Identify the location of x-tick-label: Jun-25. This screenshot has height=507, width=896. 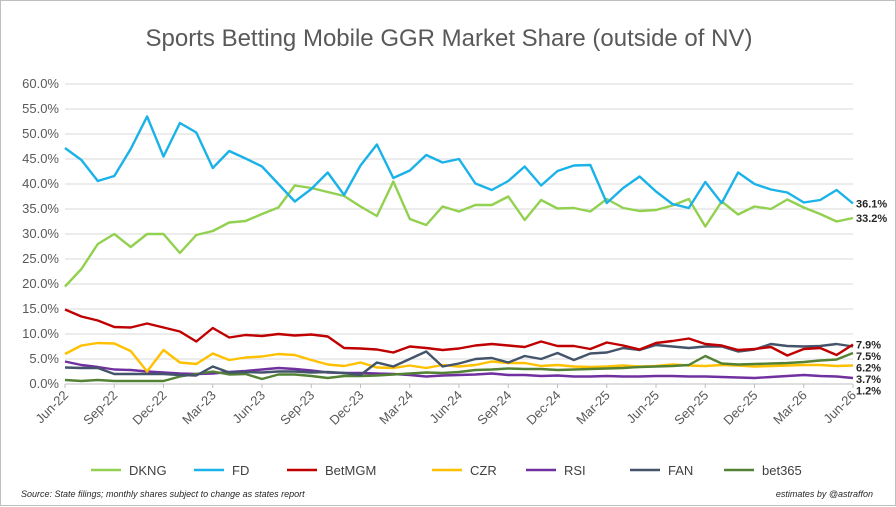
(642, 407).